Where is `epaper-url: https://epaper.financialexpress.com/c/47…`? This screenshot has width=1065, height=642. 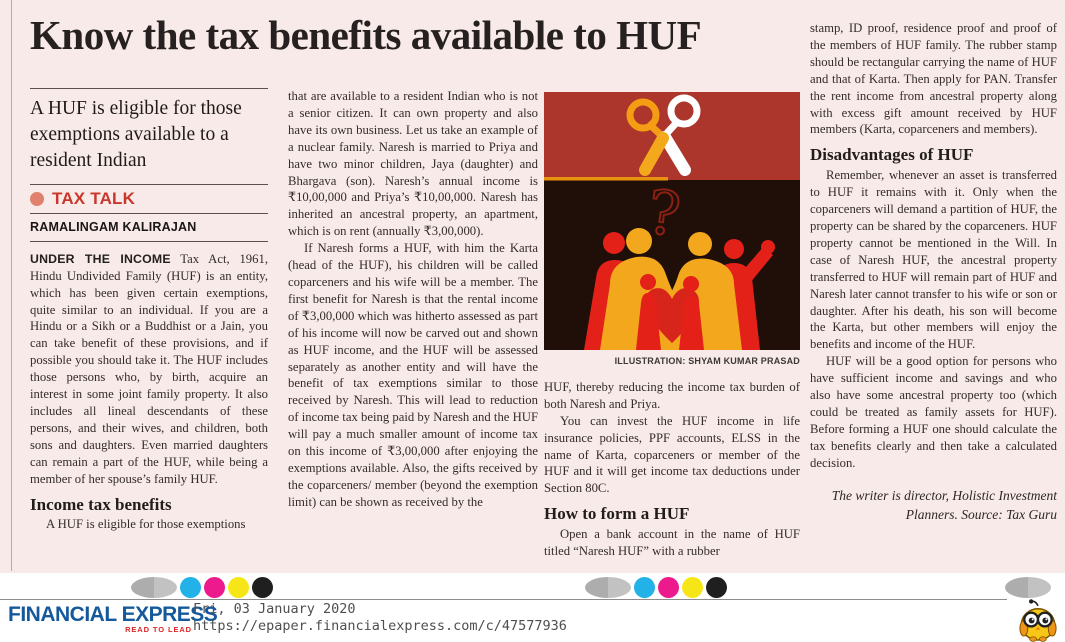 epaper-url: https://epaper.financialexpress.com/c/47… is located at coordinates (380, 626).